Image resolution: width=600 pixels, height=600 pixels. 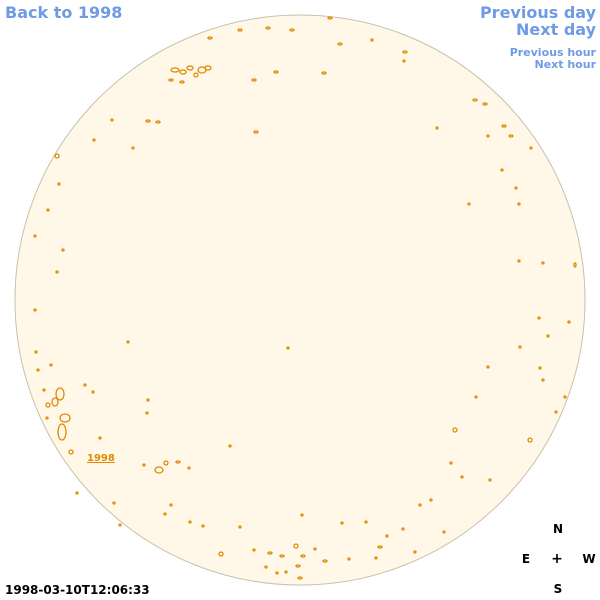 I want to click on back-to-year-link: Back to 1998, so click(x=64, y=12).